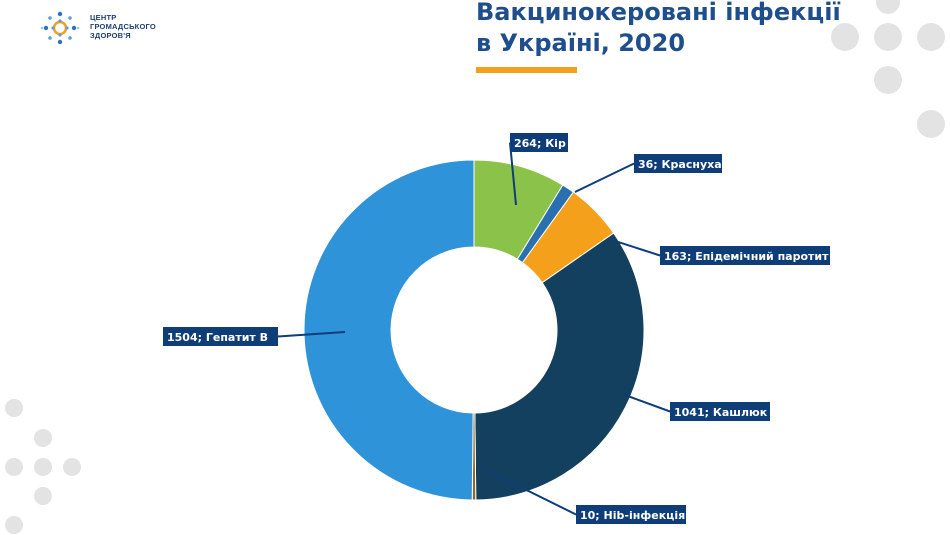 The height and width of the screenshot is (535, 950). What do you see at coordinates (103, 17) in the screenshot?
I see `logo-line-1: ЦЕНТР` at bounding box center [103, 17].